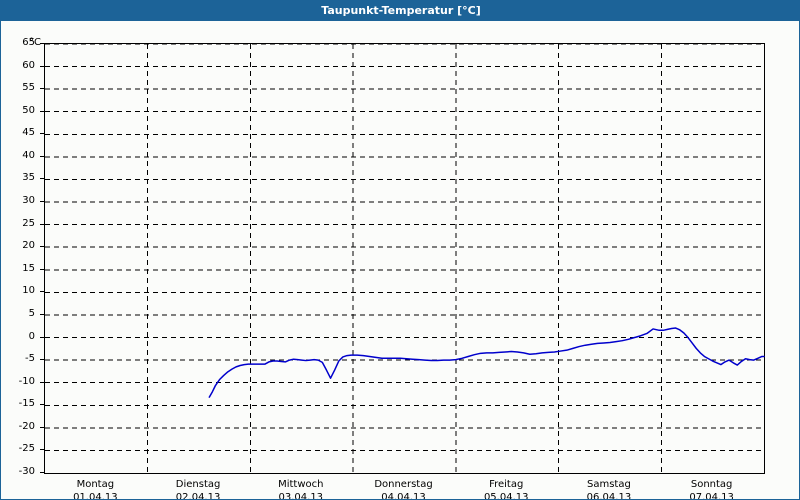  I want to click on x-axis-day-label: Samstag, so click(609, 484).